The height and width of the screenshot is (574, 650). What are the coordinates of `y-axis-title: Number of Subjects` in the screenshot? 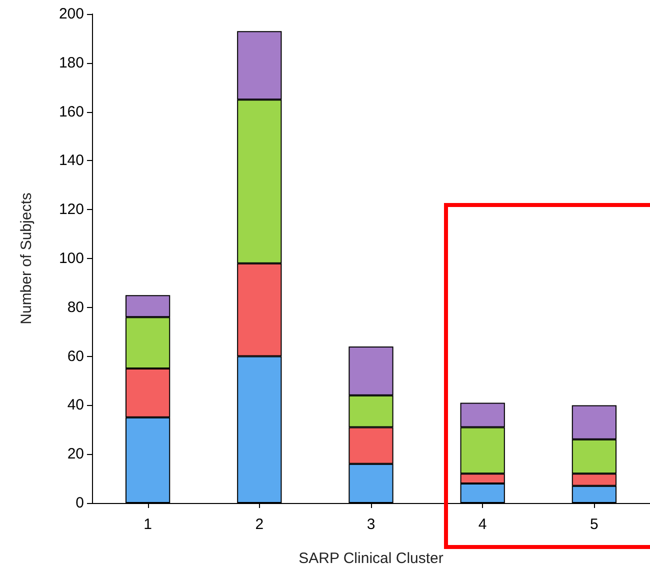 It's located at (26, 258).